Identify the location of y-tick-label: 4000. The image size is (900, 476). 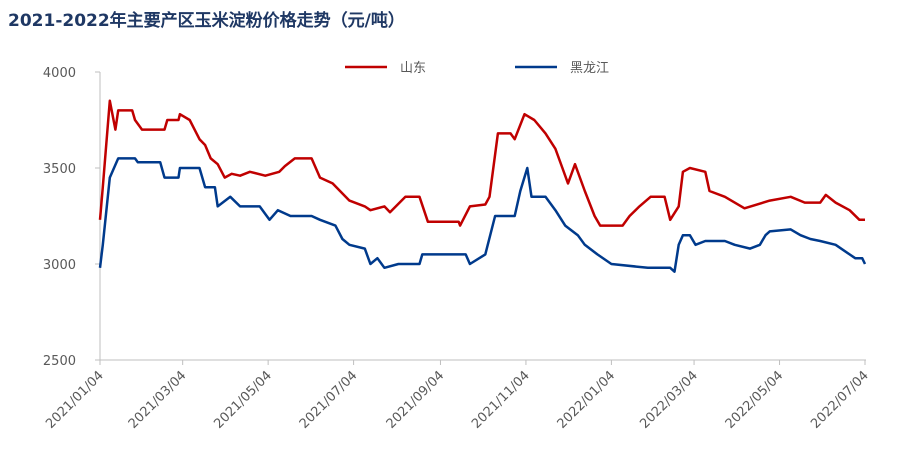
(59, 73).